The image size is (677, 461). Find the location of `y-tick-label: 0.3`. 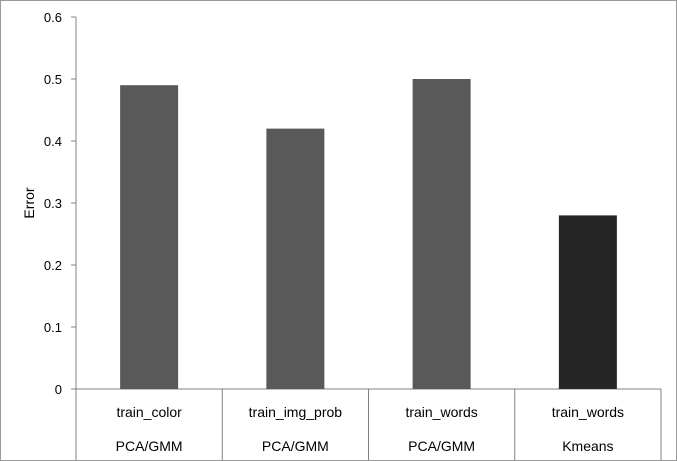

y-tick-label: 0.3 is located at coordinates (53, 203).